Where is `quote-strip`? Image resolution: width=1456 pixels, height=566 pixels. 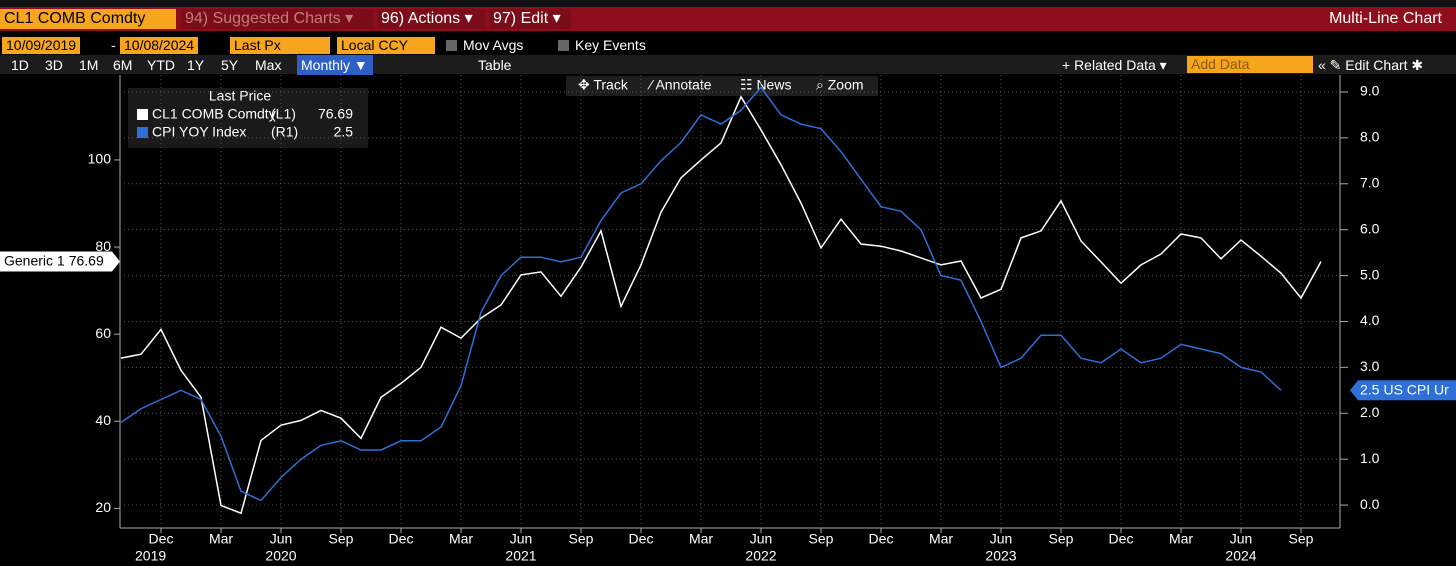 quote-strip is located at coordinates (728, 3).